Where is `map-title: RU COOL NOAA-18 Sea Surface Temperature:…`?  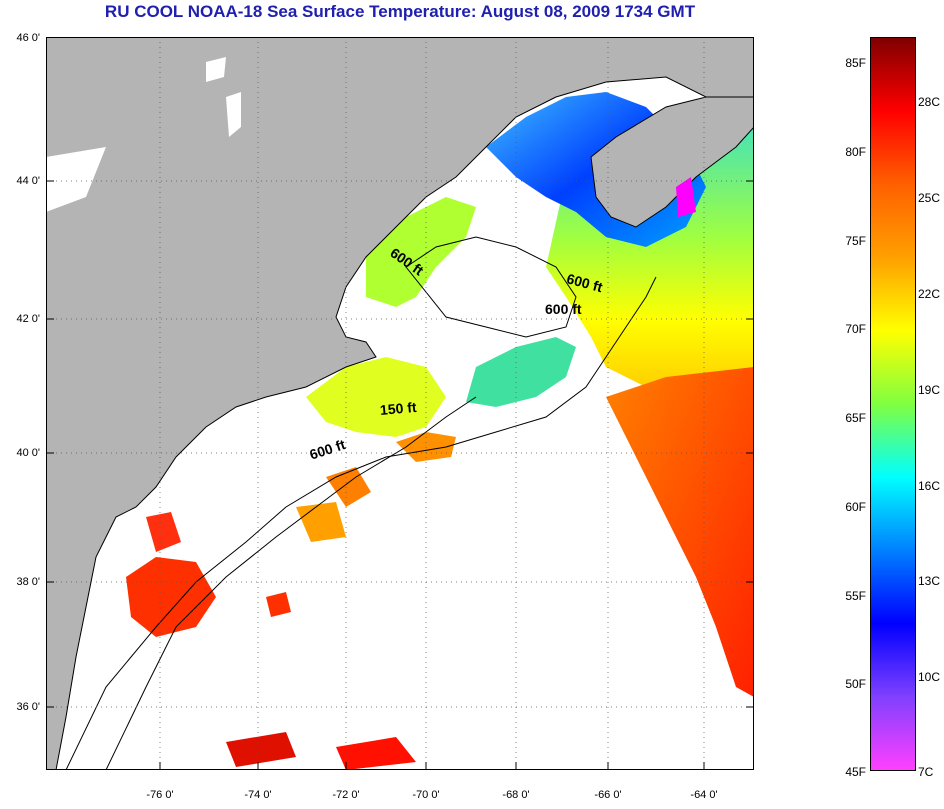
map-title: RU COOL NOAA-18 Sea Surface Temperature:… is located at coordinates (400, 11).